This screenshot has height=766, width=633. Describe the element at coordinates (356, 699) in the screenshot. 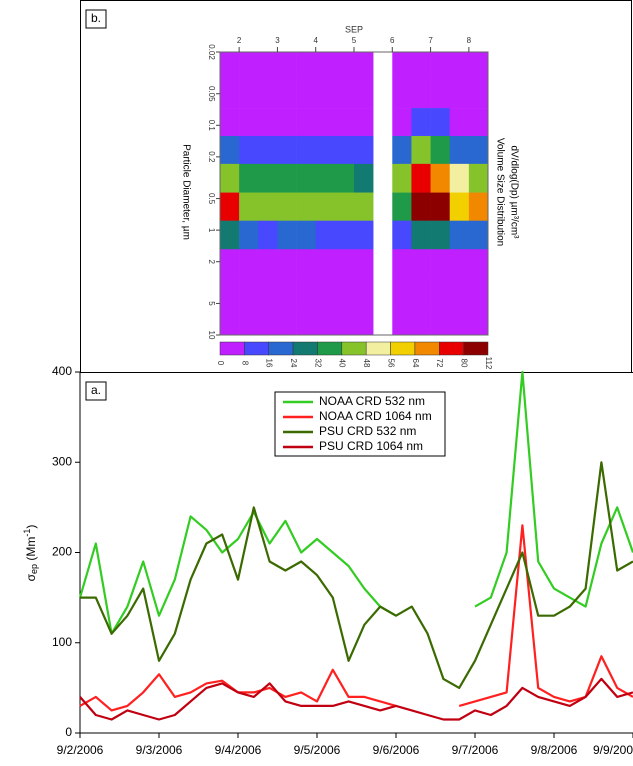

I see `series-line` at that location.